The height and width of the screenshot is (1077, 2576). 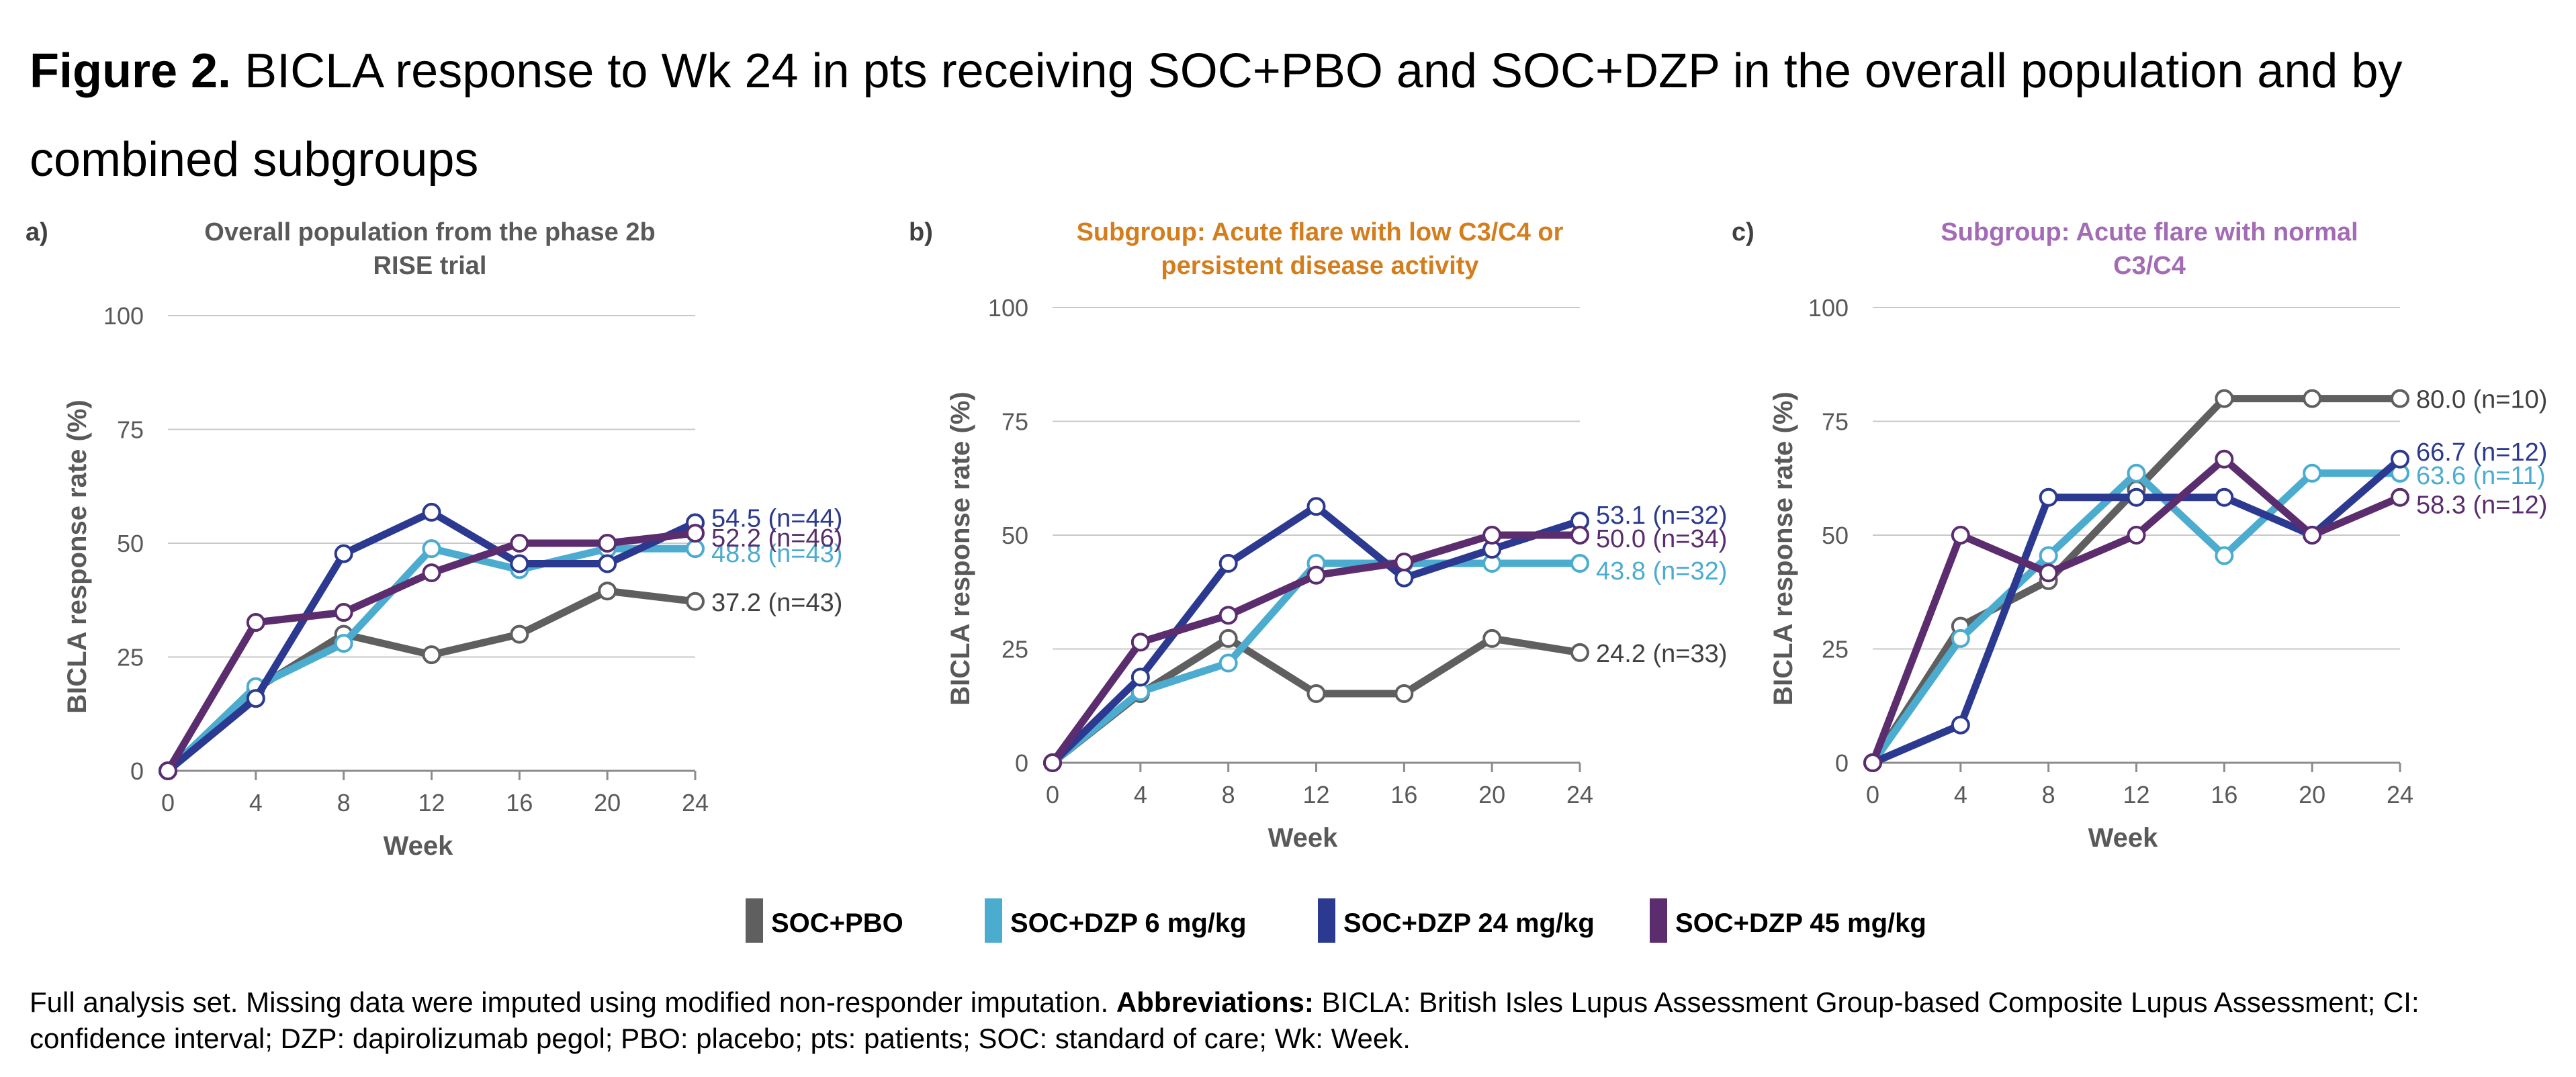 I want to click on x-tick-label-c-0: 0, so click(x=1873, y=794).